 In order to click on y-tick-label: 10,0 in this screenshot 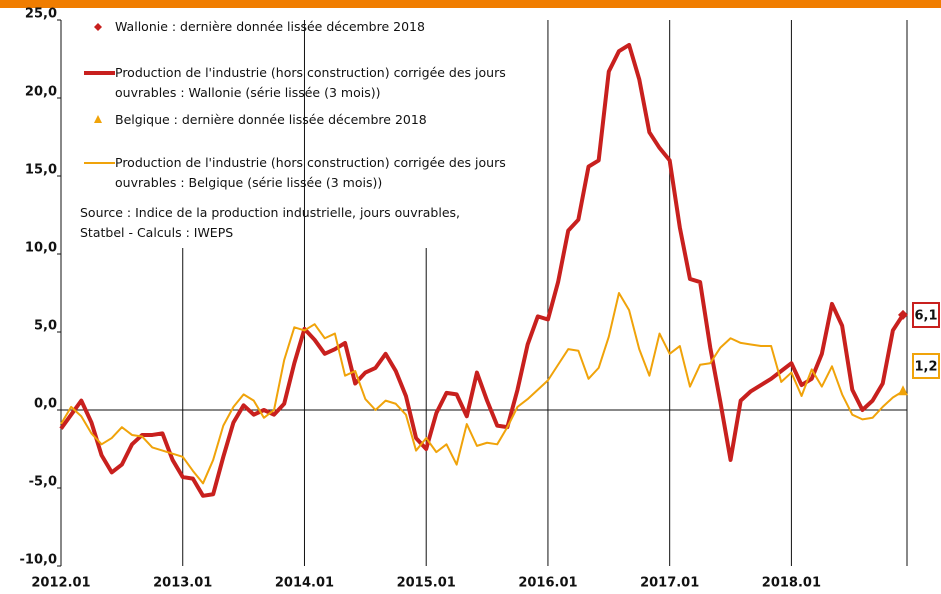, I will do `click(41, 248)`.